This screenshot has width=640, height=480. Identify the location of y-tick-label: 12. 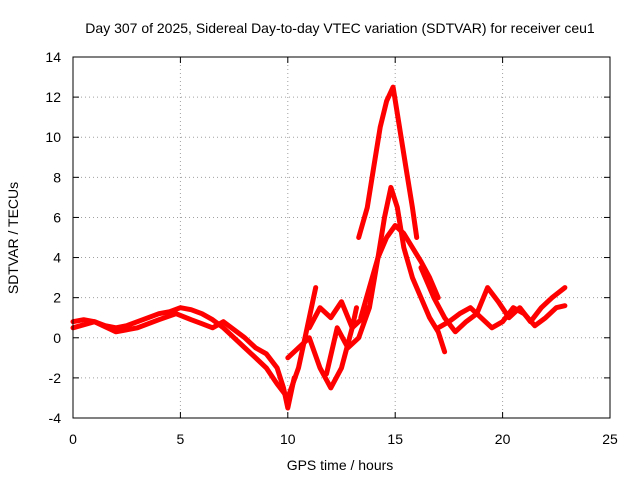
(53, 97).